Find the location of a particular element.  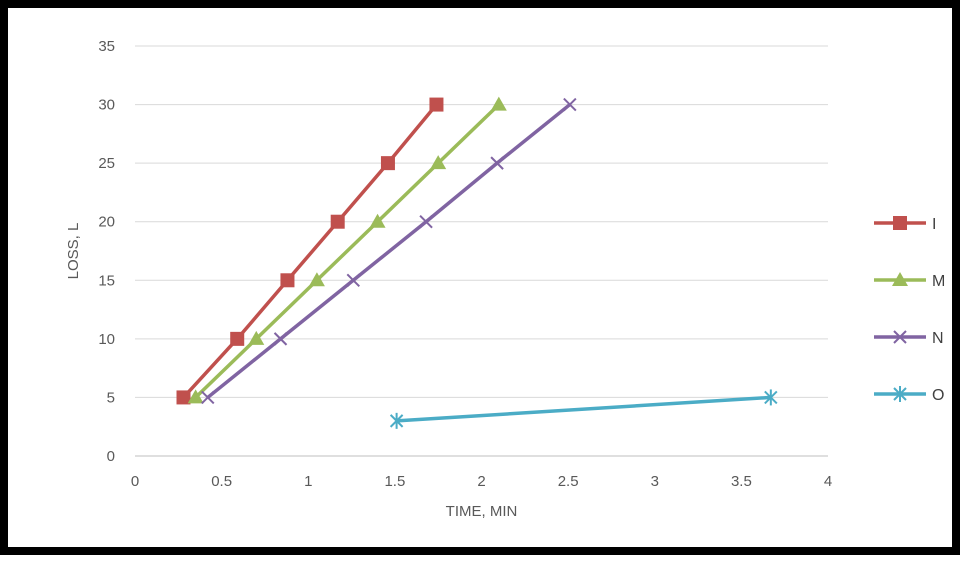

x-tick-label: 0 is located at coordinates (135, 481).